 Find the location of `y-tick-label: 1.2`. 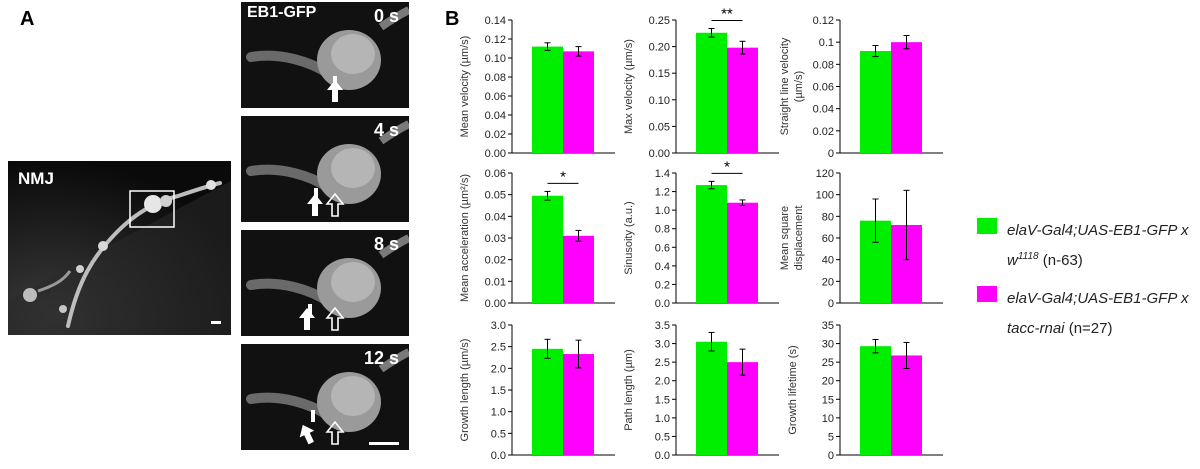

y-tick-label: 1.2 is located at coordinates (662, 193).